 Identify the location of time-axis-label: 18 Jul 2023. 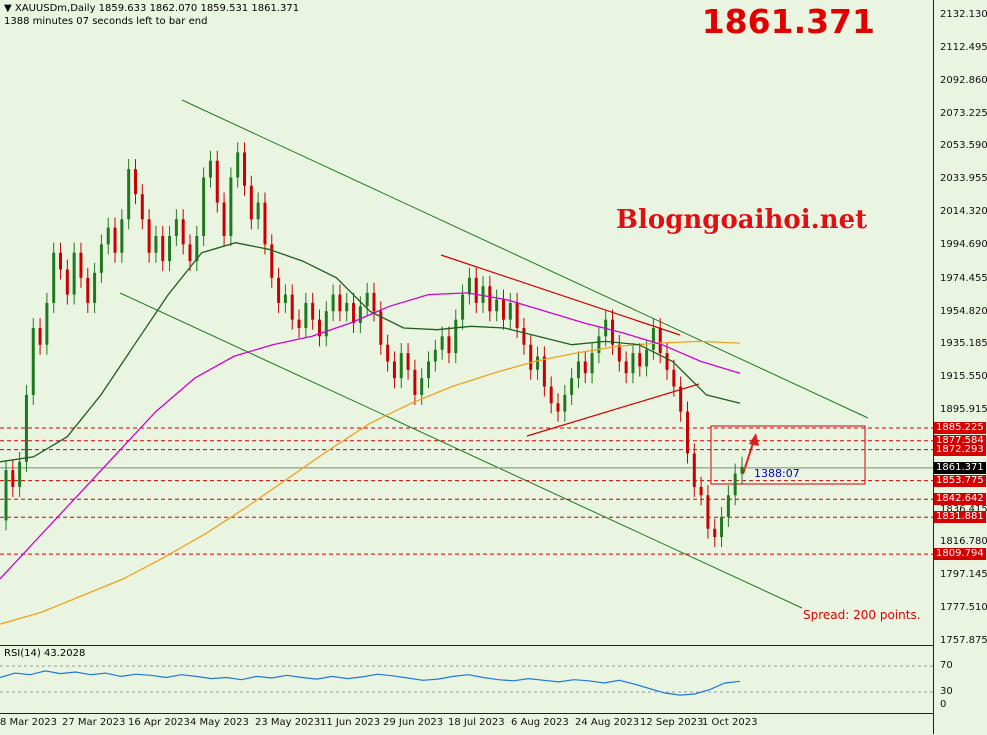
(476, 722).